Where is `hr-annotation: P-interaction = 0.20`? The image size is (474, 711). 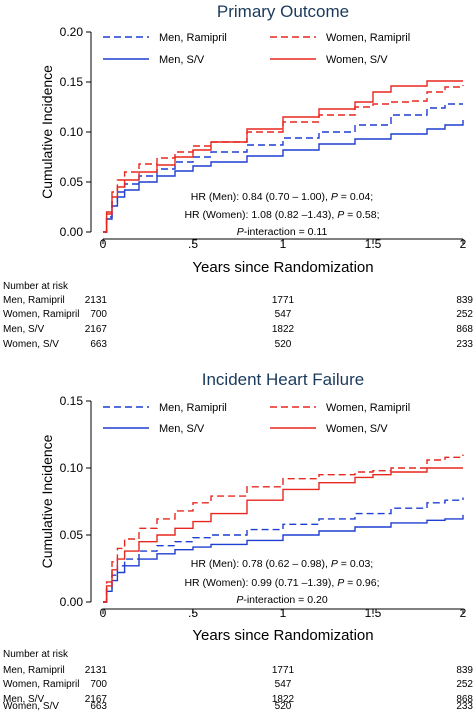
hr-annotation: P-interaction = 0.20 is located at coordinates (282, 600).